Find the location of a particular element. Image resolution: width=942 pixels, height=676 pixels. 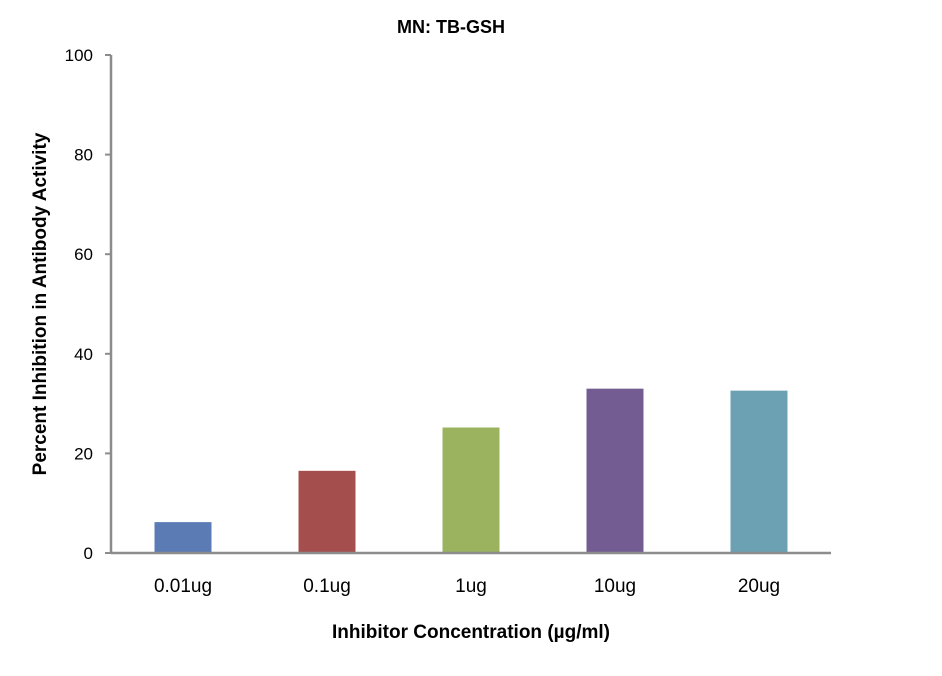

bar-0.01ug is located at coordinates (183, 537).